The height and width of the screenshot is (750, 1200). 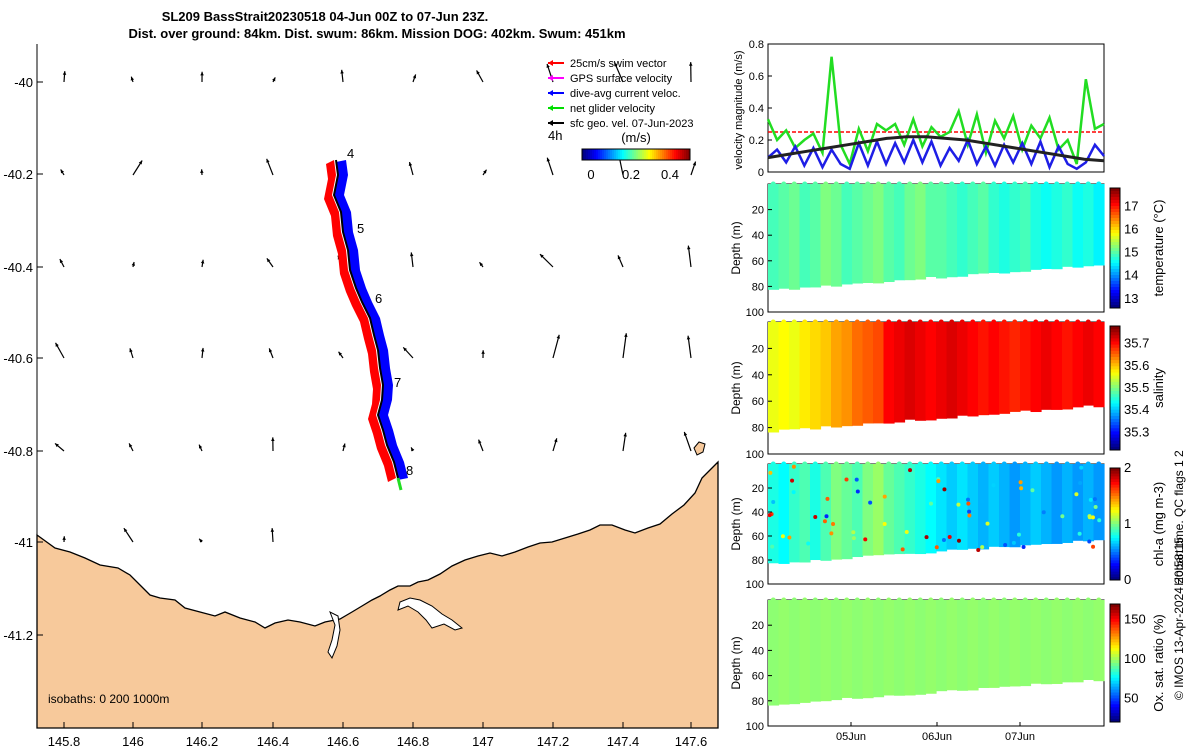 What do you see at coordinates (756, 141) in the screenshot?
I see `velocity-y-tick-label: 0.2` at bounding box center [756, 141].